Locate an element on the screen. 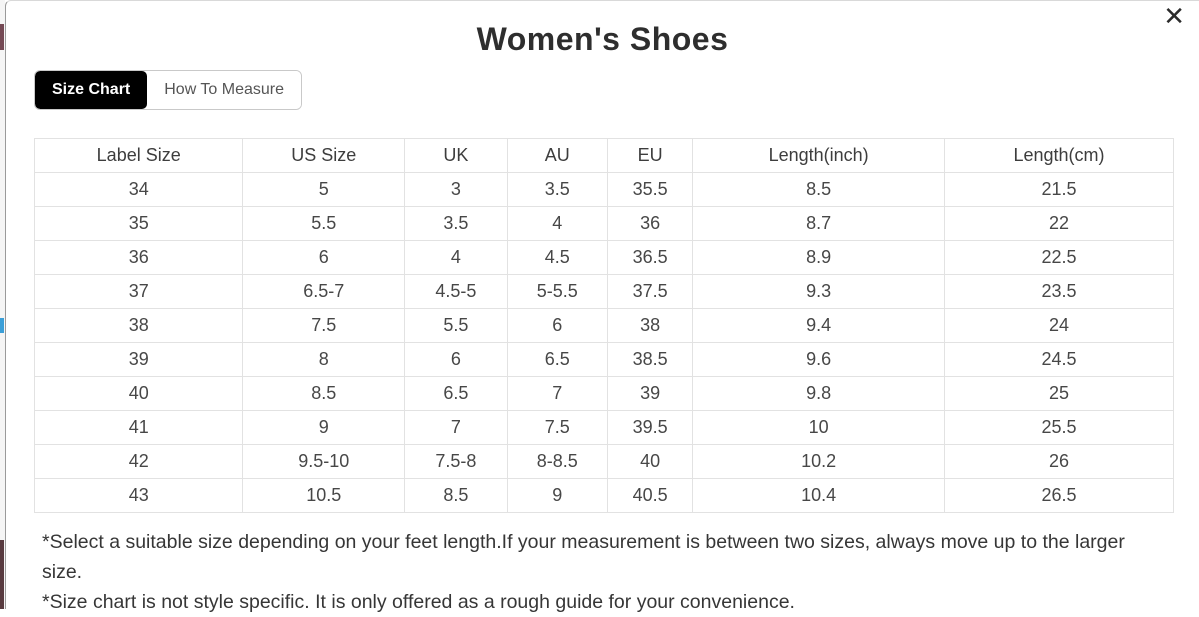  table-cell: 9.5-10 is located at coordinates (324, 461).